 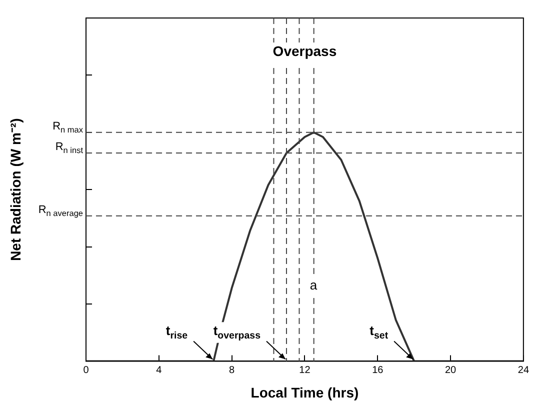 I want to click on y-axis-title: Net Radiation (W m⁻²), so click(x=15, y=189).